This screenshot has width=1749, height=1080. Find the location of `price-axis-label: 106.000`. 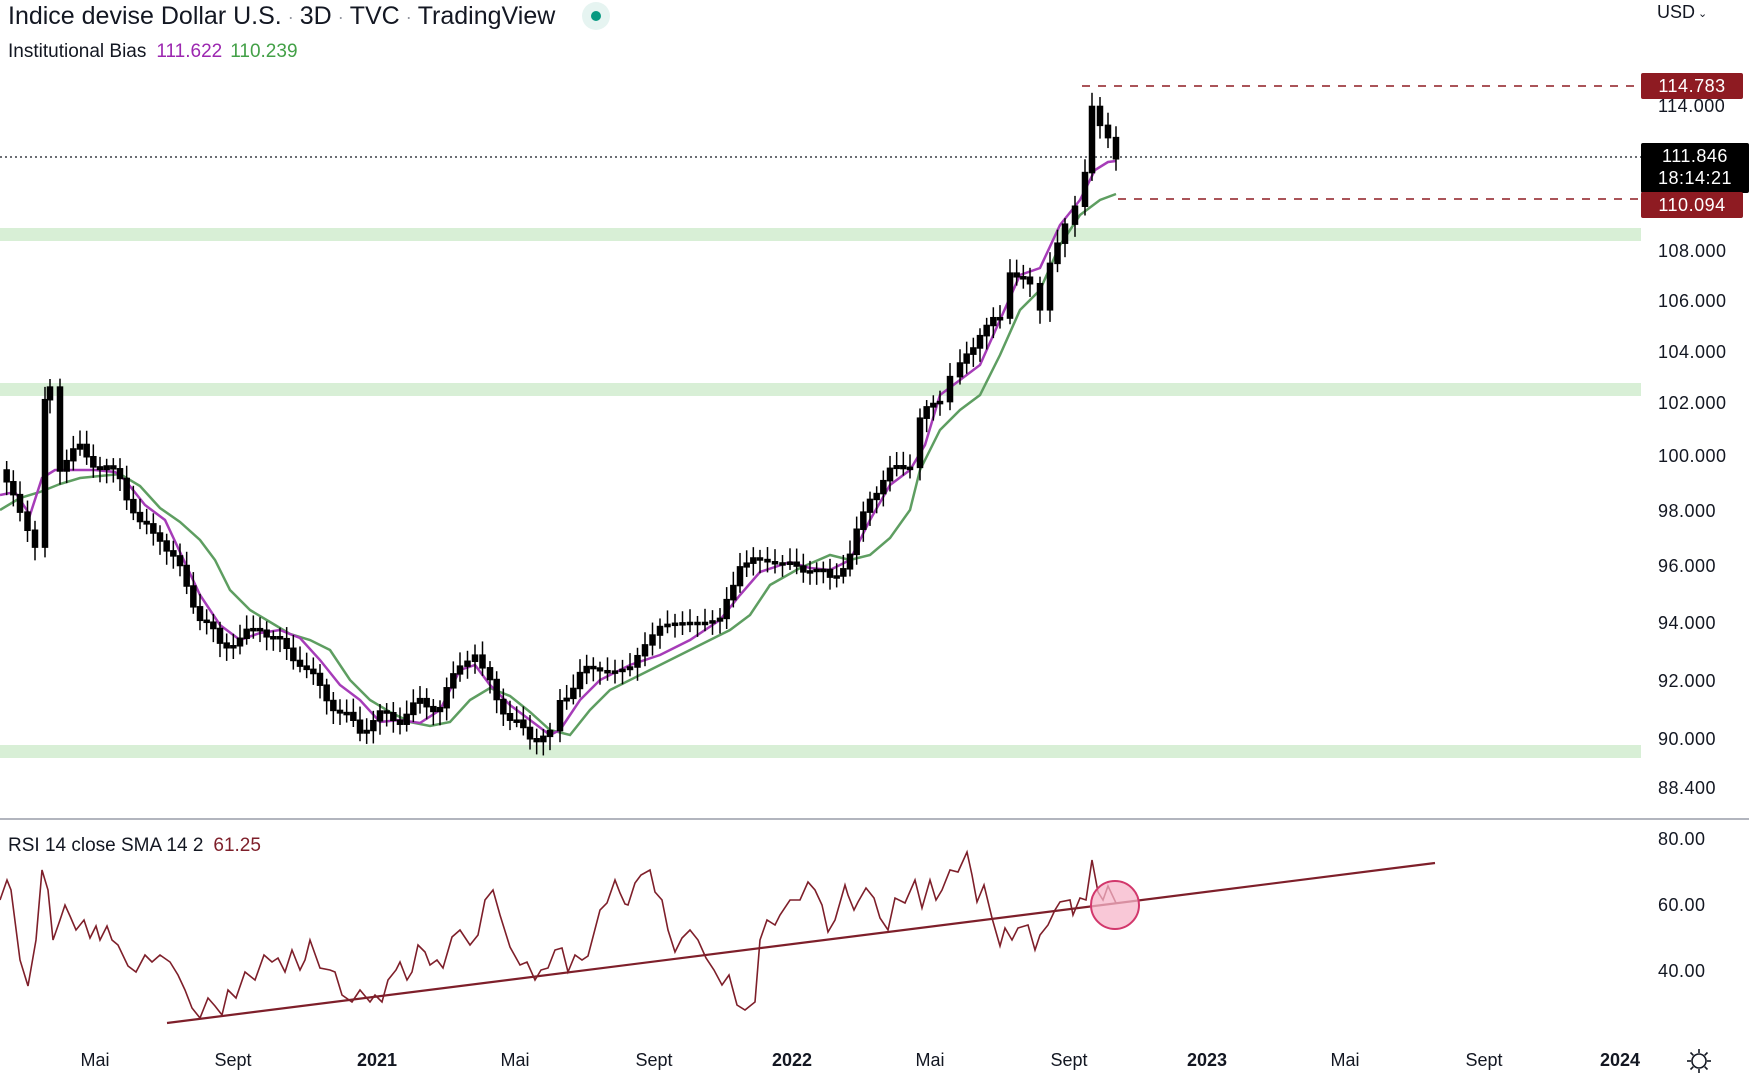

price-axis-label: 106.000 is located at coordinates (1692, 301).